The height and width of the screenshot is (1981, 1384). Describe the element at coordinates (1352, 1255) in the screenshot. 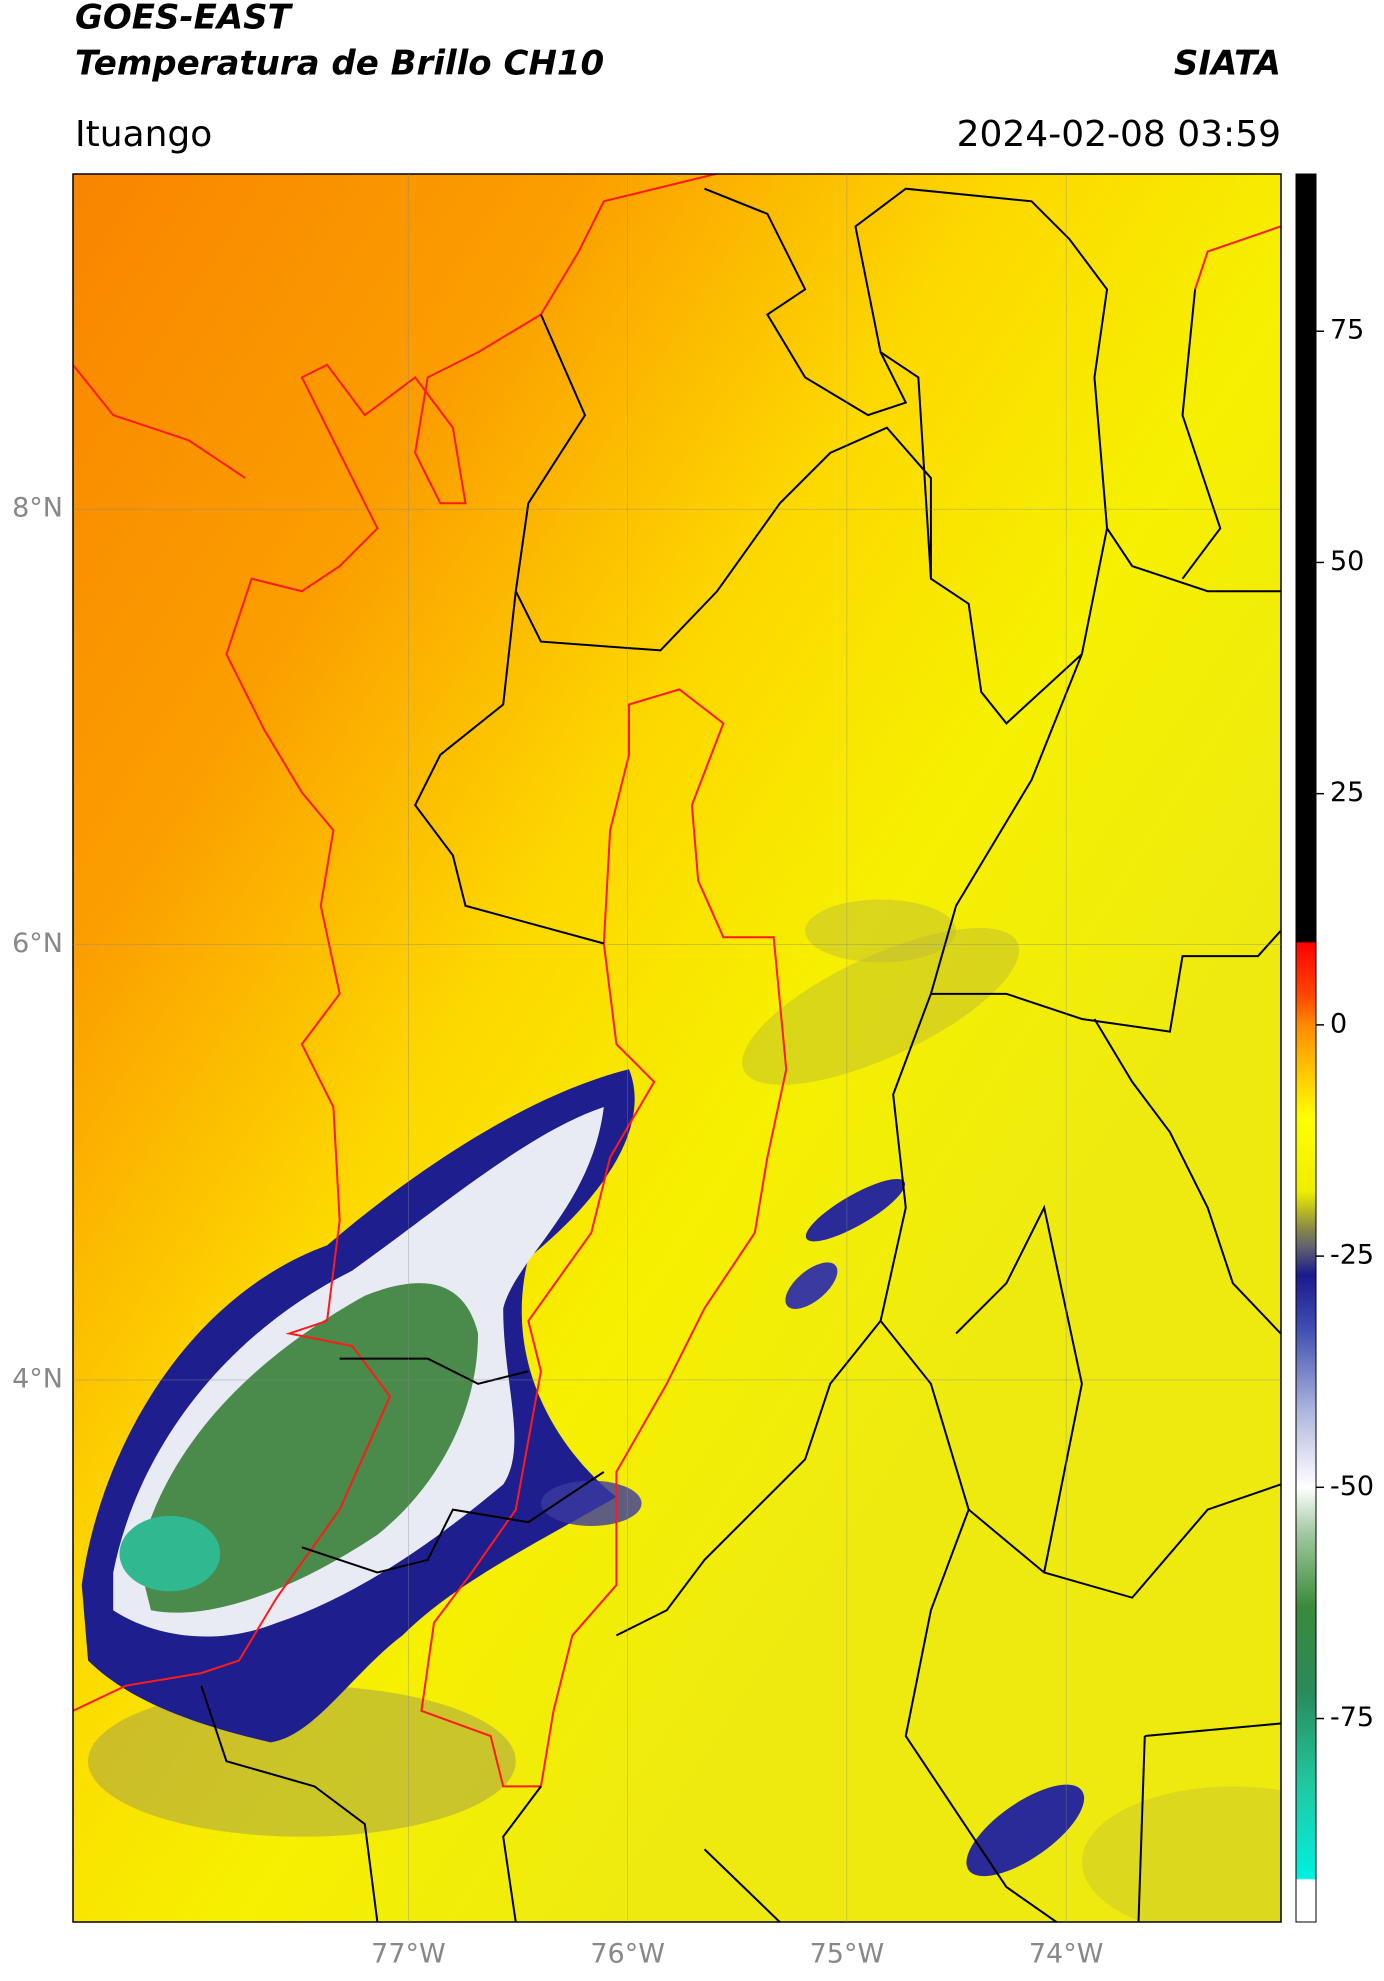

I see `colorbar-tick-label: -25` at that location.